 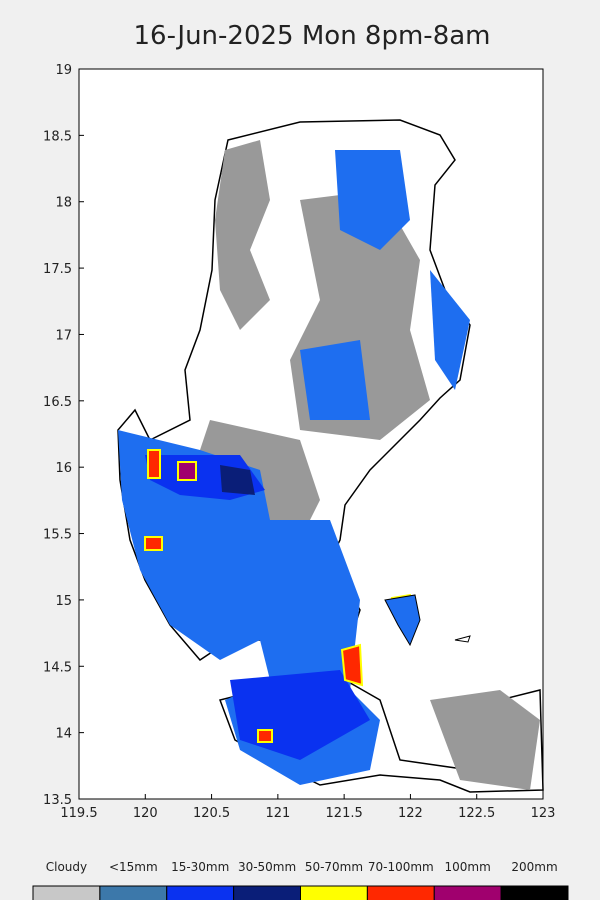 I want to click on y-tick-label: 15, so click(x=63, y=601).